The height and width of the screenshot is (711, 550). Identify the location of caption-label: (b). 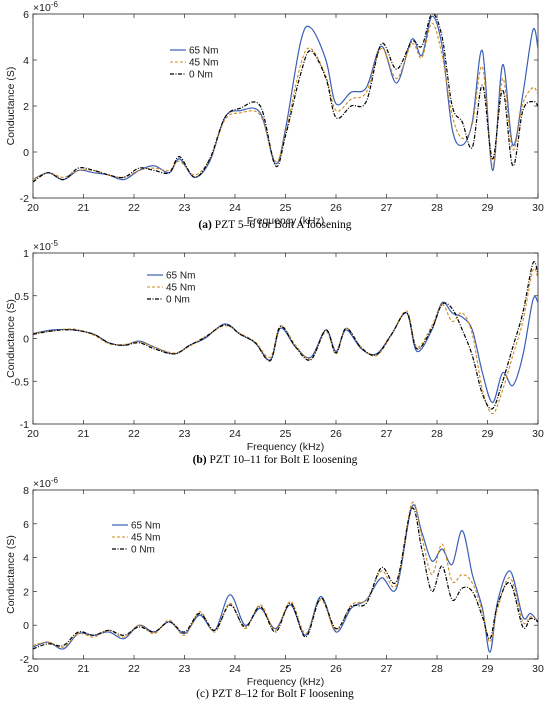
(200, 460).